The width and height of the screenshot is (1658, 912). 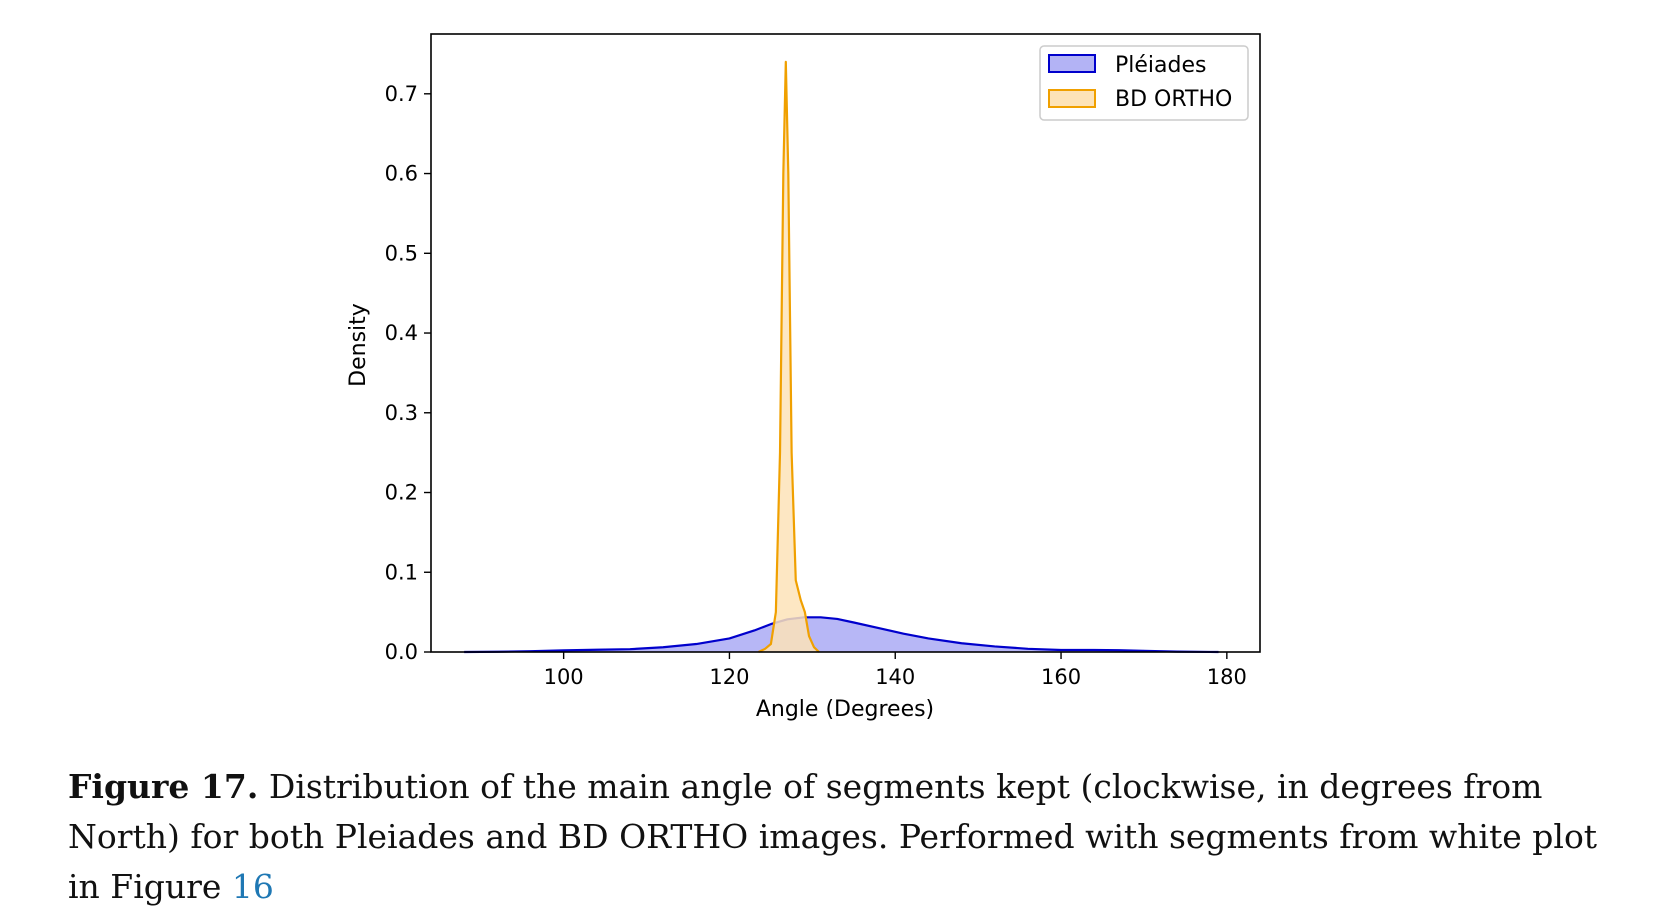 I want to click on y-tick-label: 0.1, so click(x=401, y=572).